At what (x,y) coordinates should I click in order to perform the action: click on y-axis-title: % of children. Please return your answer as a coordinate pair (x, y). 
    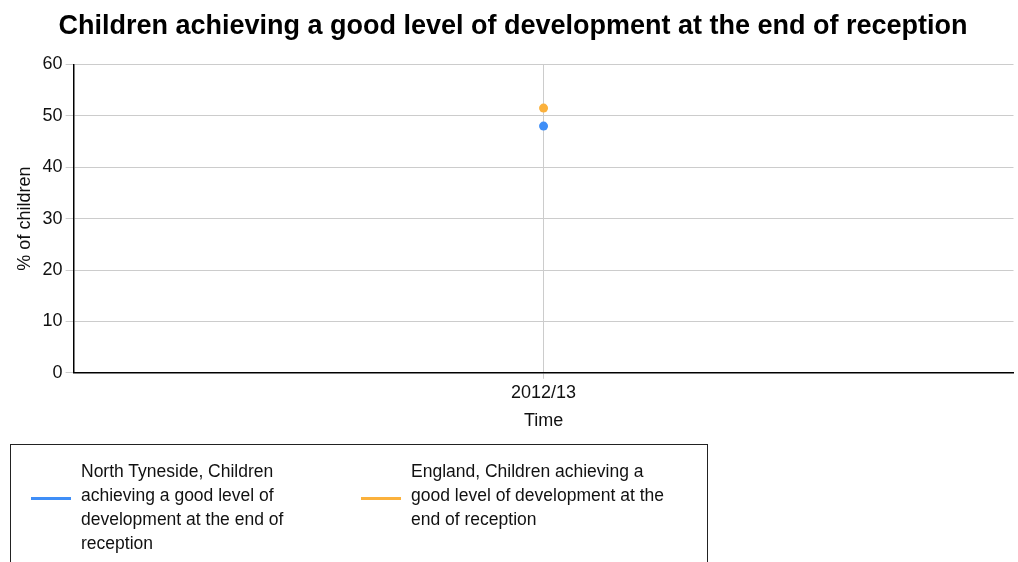
    Looking at the image, I should click on (23, 218).